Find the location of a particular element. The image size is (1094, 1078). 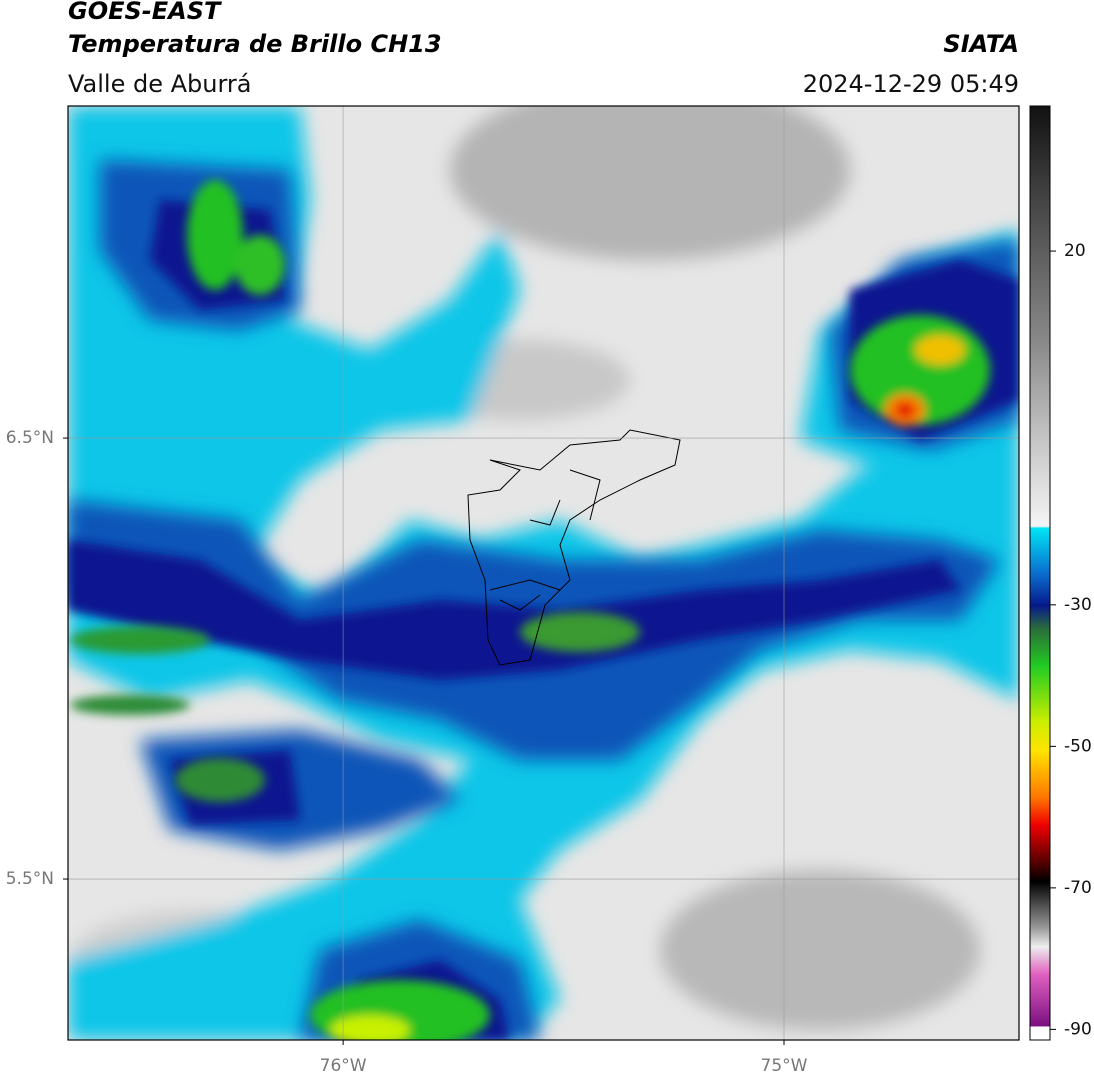

region: Valle de Aburrá is located at coordinates (160, 84).